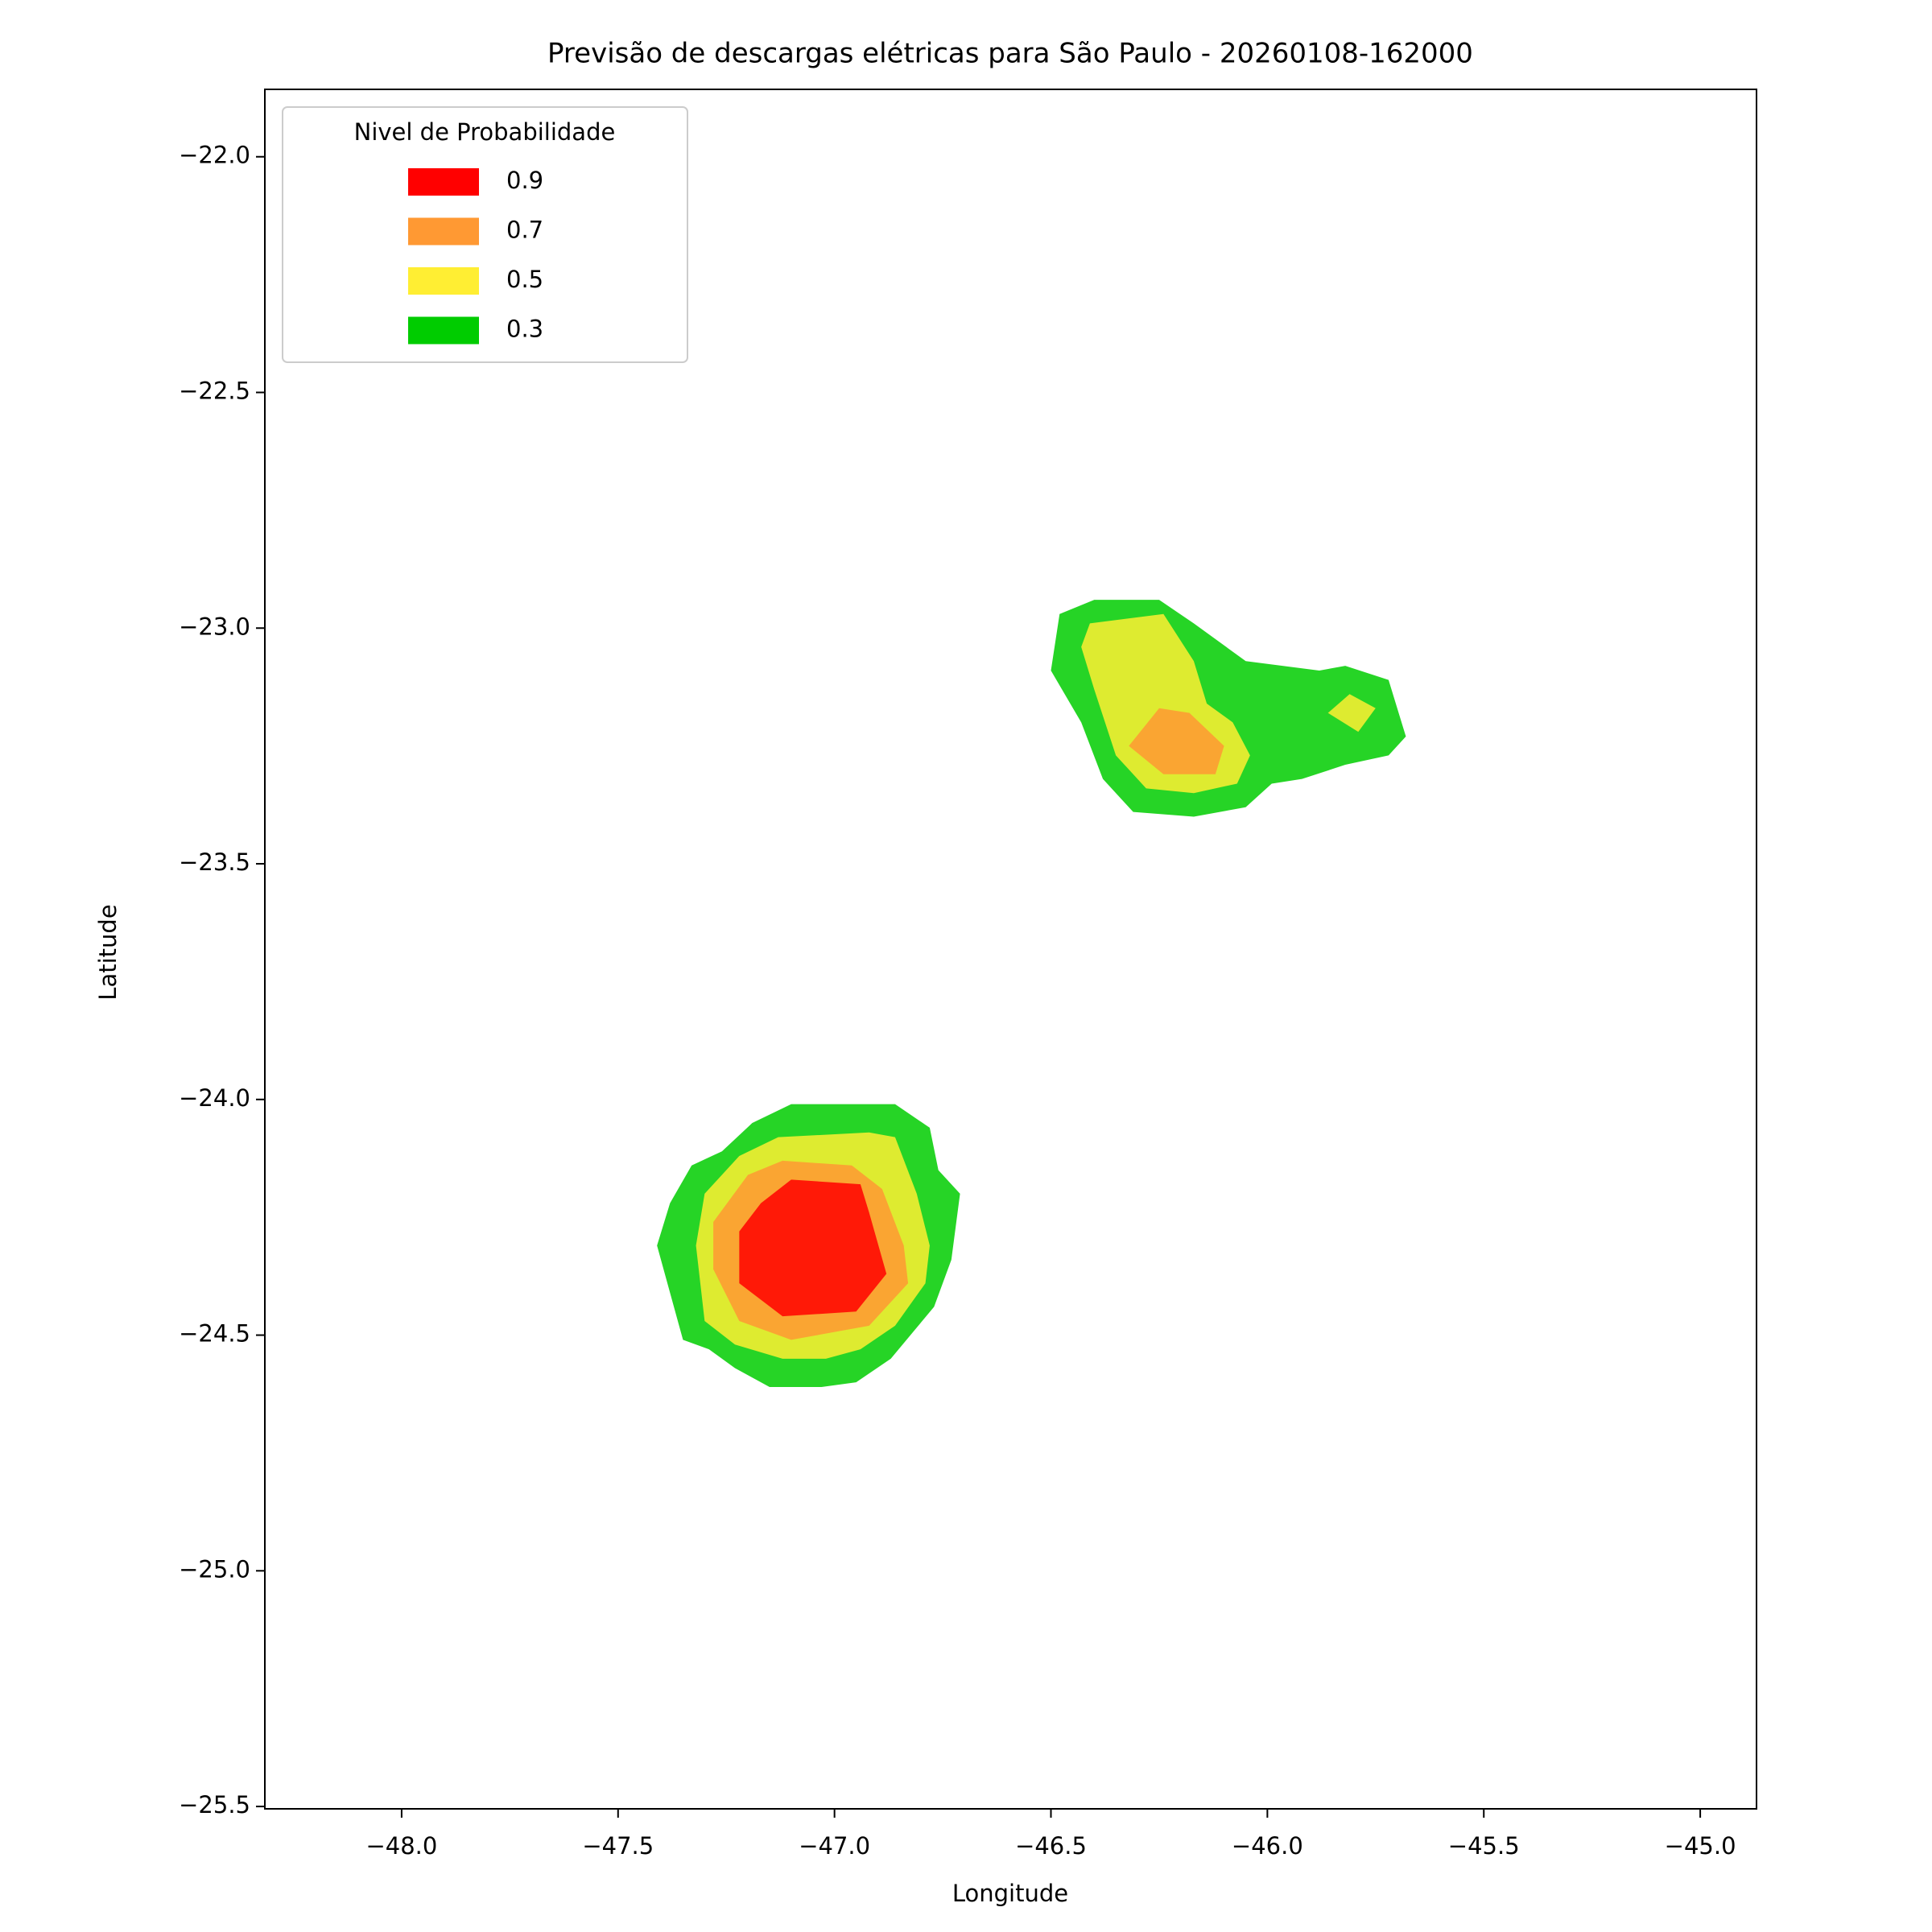 The height and width of the screenshot is (1932, 1932). I want to click on legend-label: 0.5, so click(524, 279).